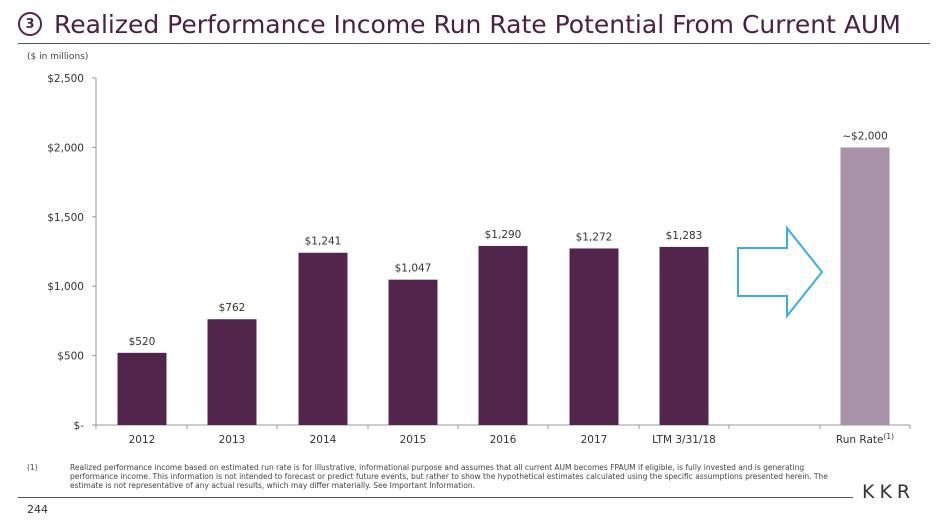 This screenshot has height=523, width=948. What do you see at coordinates (65, 287) in the screenshot?
I see `y-tick-label: $1,000` at bounding box center [65, 287].